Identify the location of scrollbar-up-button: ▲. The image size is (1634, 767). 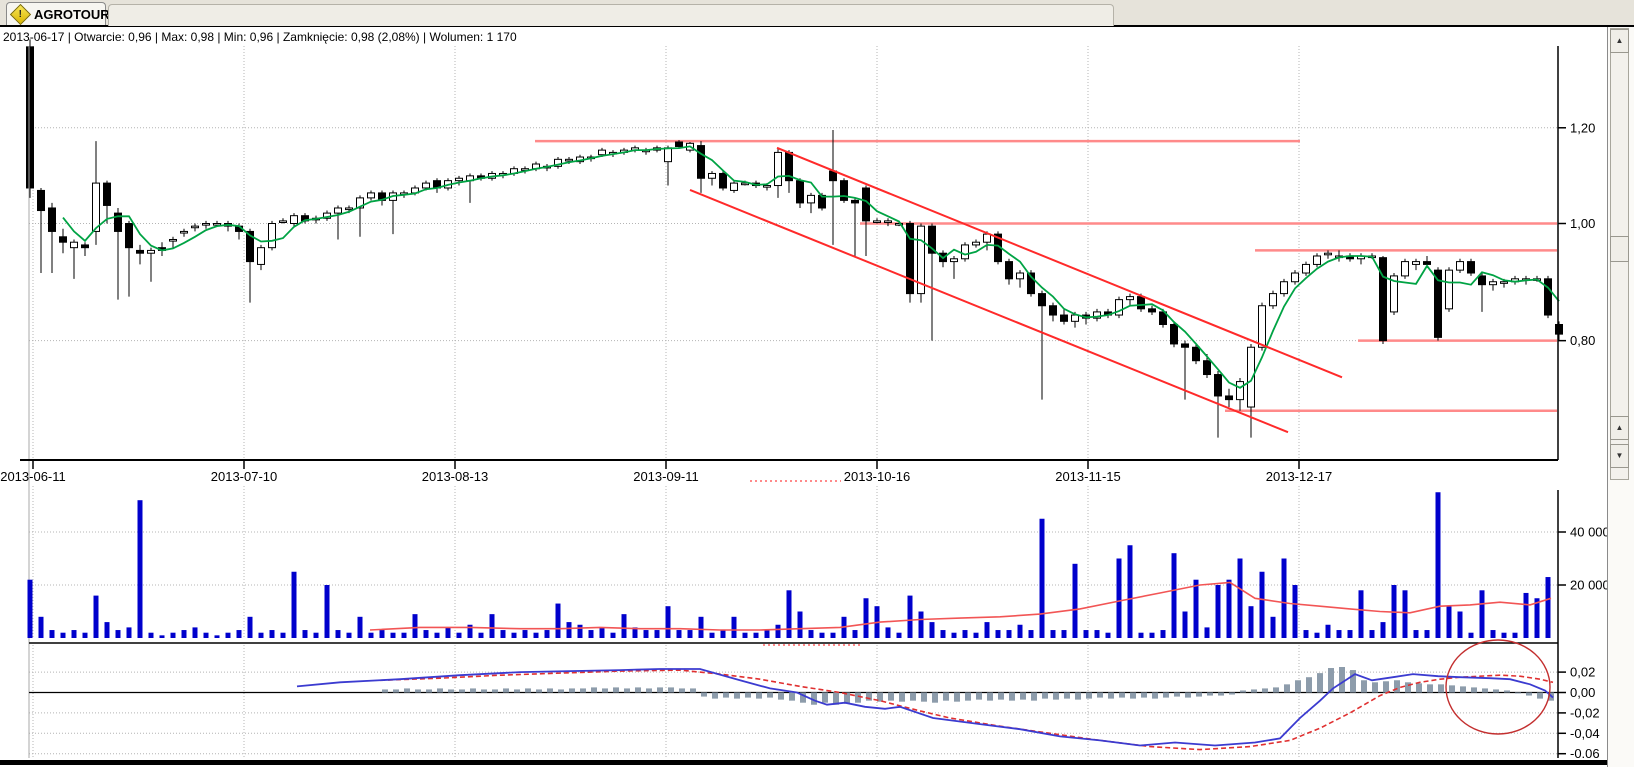
(1619, 41).